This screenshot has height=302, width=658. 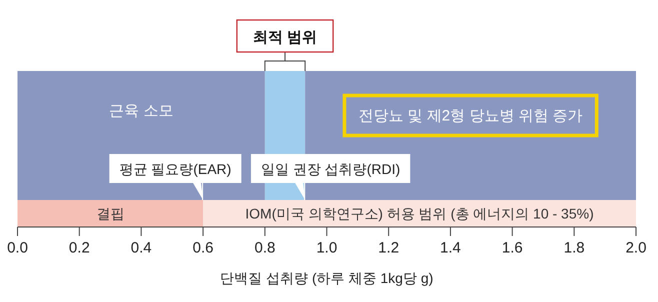 What do you see at coordinates (327, 248) in the screenshot?
I see `x-tick-label: 1.0` at bounding box center [327, 248].